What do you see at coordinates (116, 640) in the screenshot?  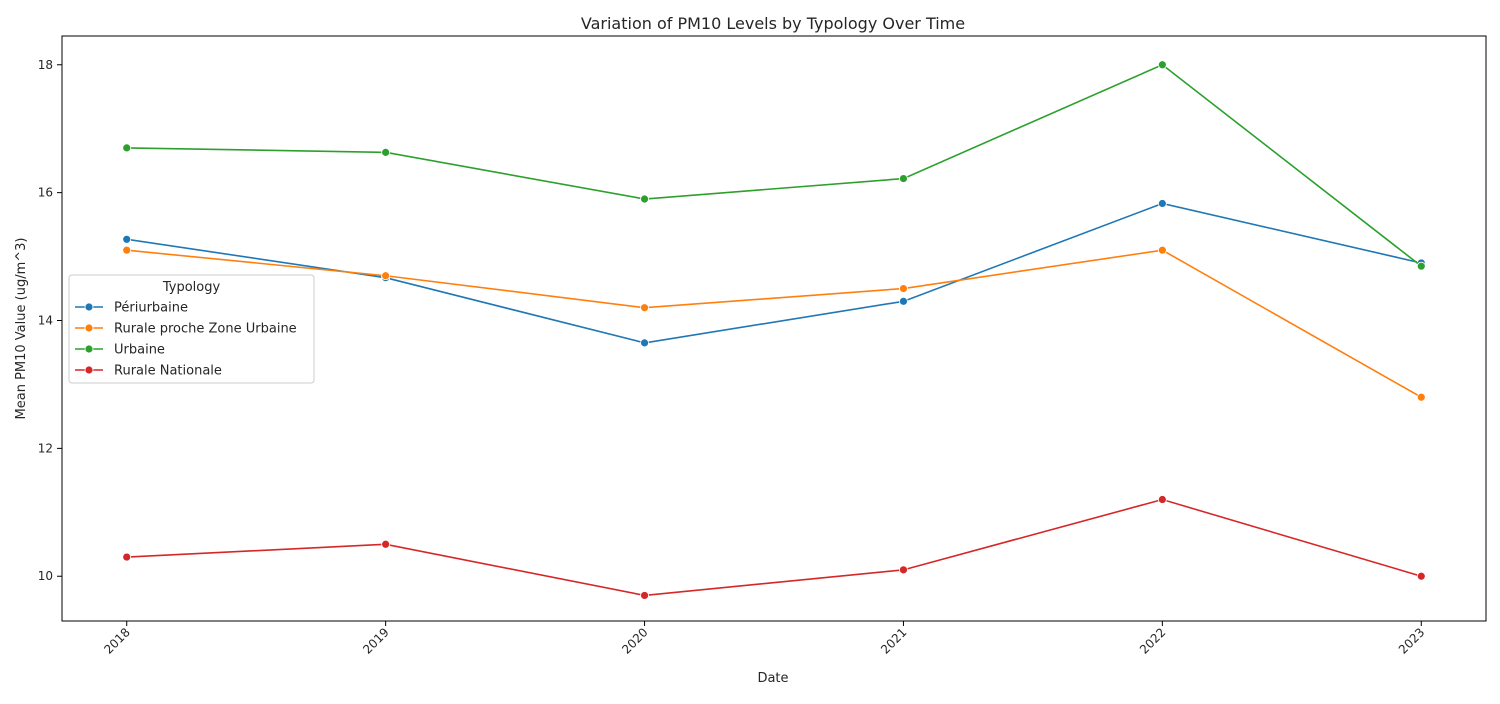 I see `x-tick-label: 2018` at bounding box center [116, 640].